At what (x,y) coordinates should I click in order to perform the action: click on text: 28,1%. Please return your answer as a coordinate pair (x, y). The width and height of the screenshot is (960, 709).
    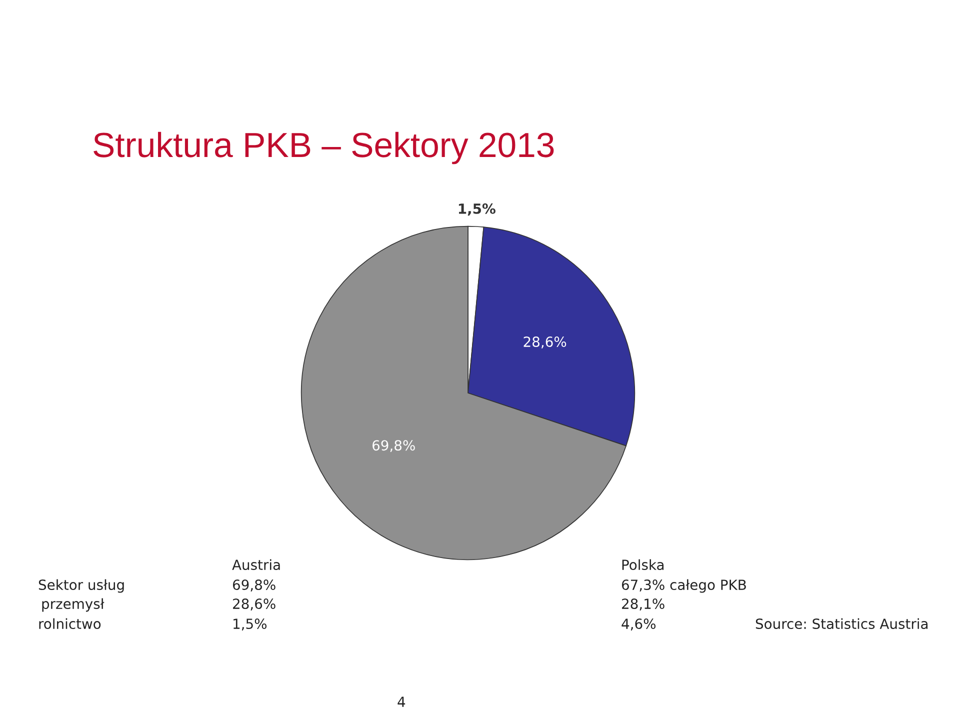
    Looking at the image, I should click on (643, 604).